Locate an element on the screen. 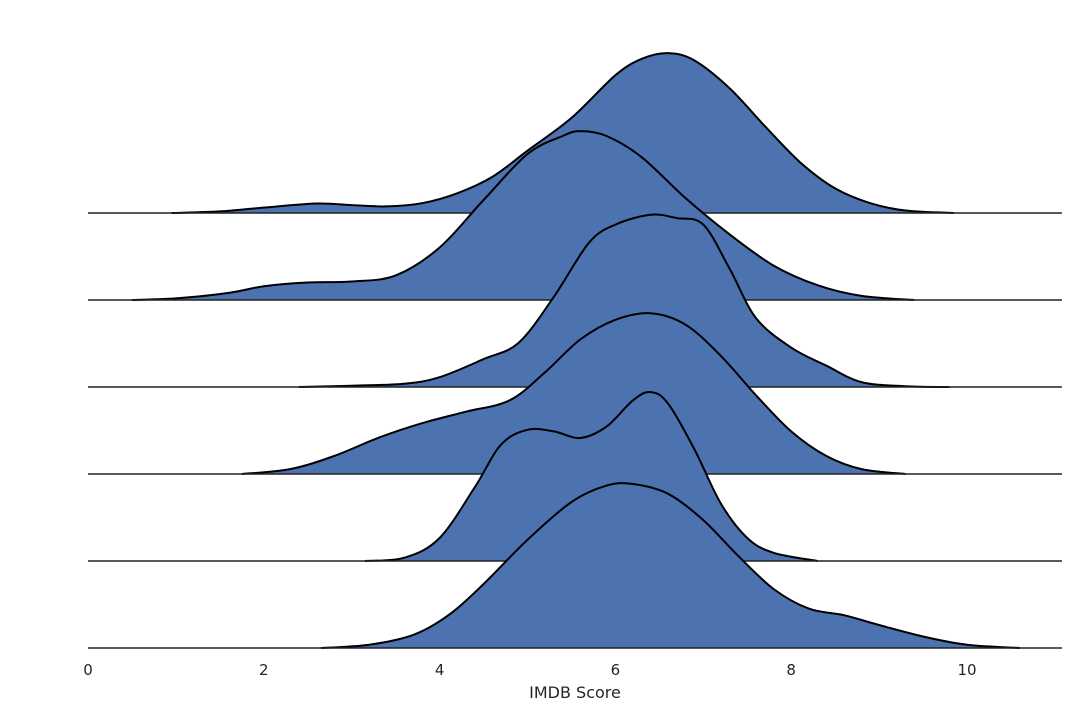  x-tick-label: 0 is located at coordinates (88, 670).